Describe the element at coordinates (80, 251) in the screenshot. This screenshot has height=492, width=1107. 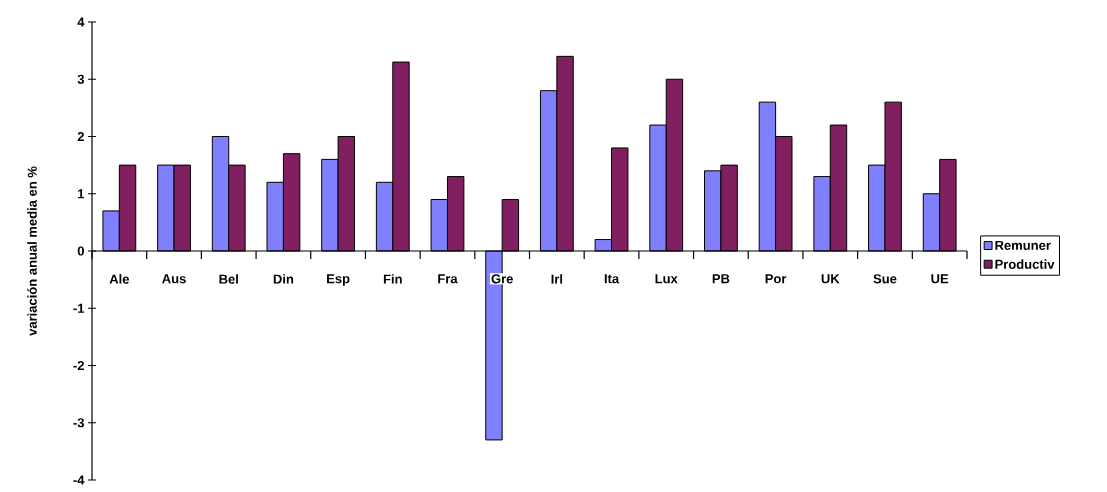
I see `y-tick-label: 0` at that location.